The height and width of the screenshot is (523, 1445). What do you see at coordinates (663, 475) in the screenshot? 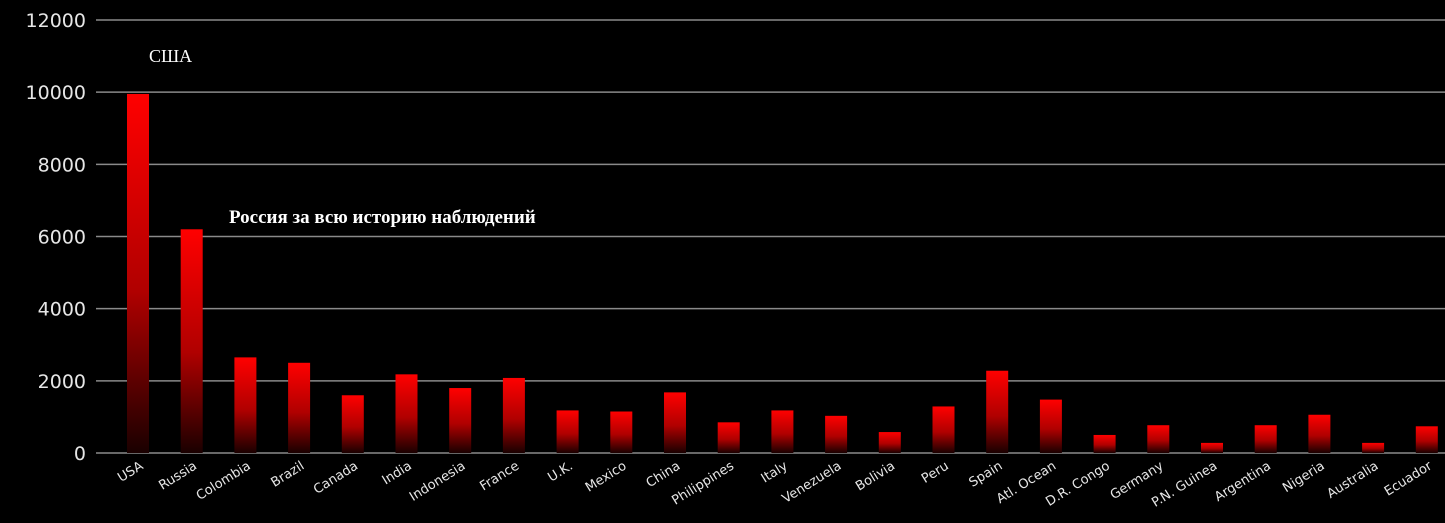
I see `x-tick-label: China` at bounding box center [663, 475].